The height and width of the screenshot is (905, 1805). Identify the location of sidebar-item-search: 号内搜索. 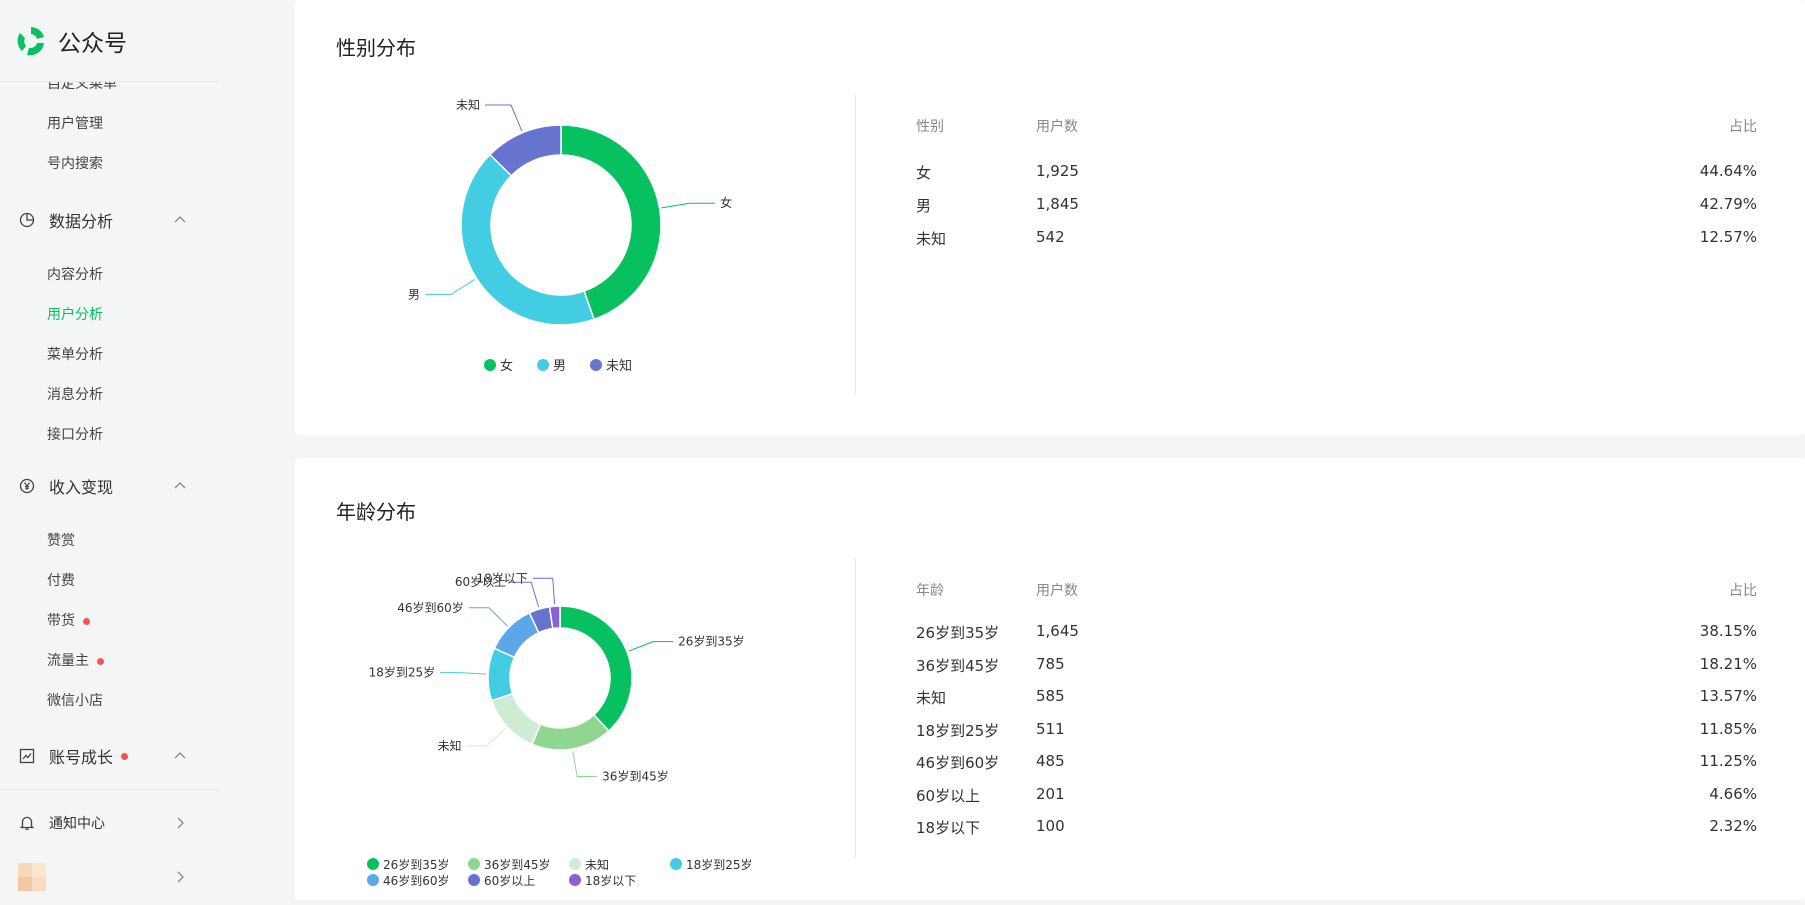
(75, 164).